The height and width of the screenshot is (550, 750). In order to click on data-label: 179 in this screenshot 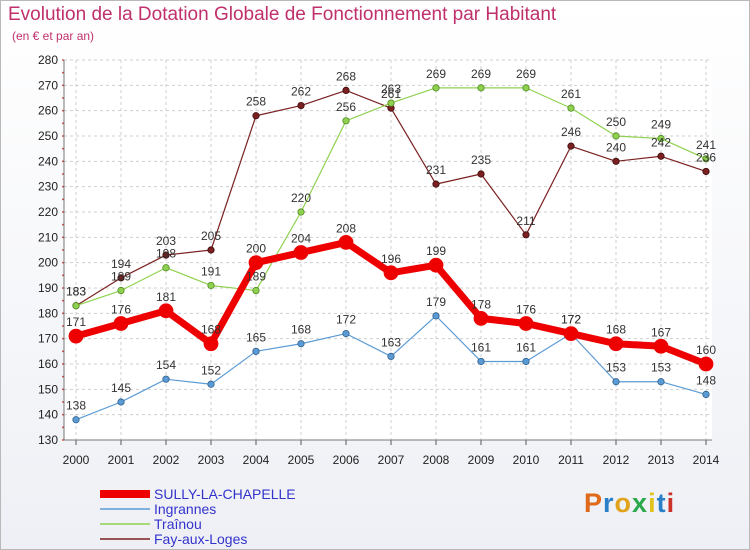, I will do `click(436, 302)`.